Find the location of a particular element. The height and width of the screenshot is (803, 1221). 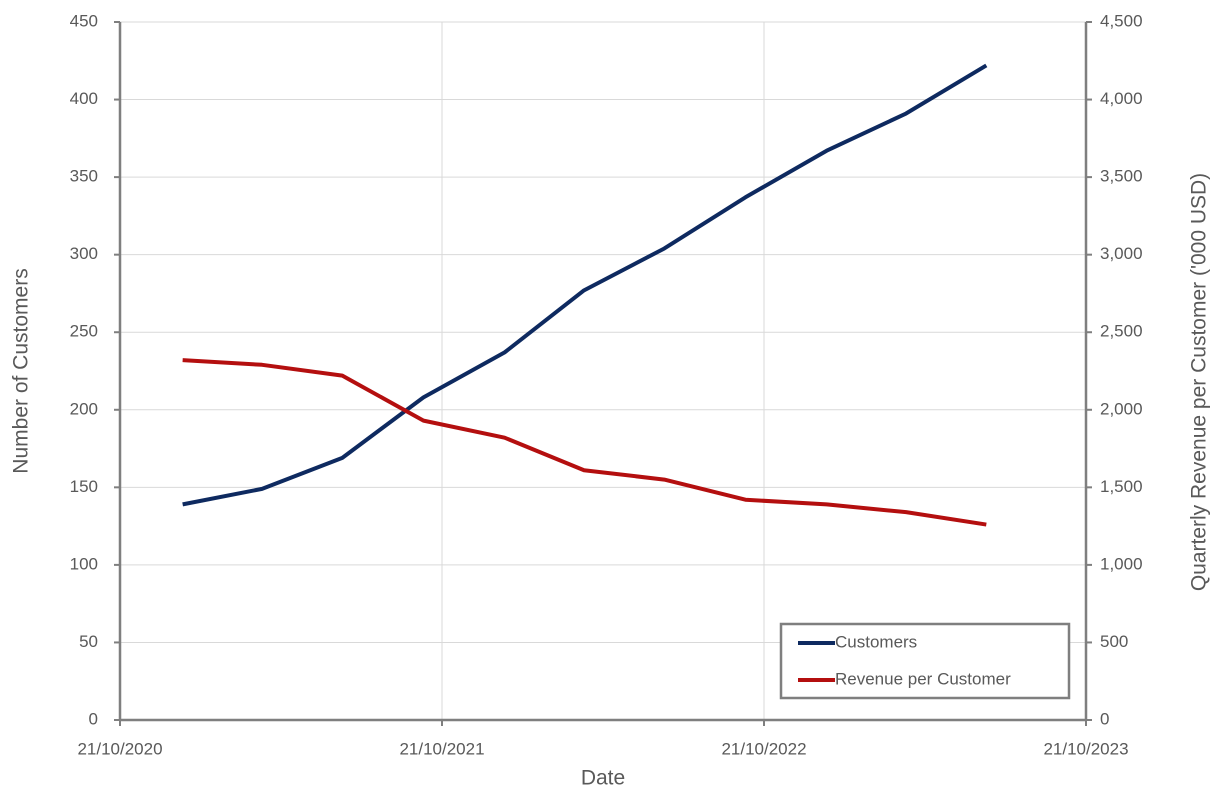

x-tick-label: 21/10/2021 is located at coordinates (441, 748).